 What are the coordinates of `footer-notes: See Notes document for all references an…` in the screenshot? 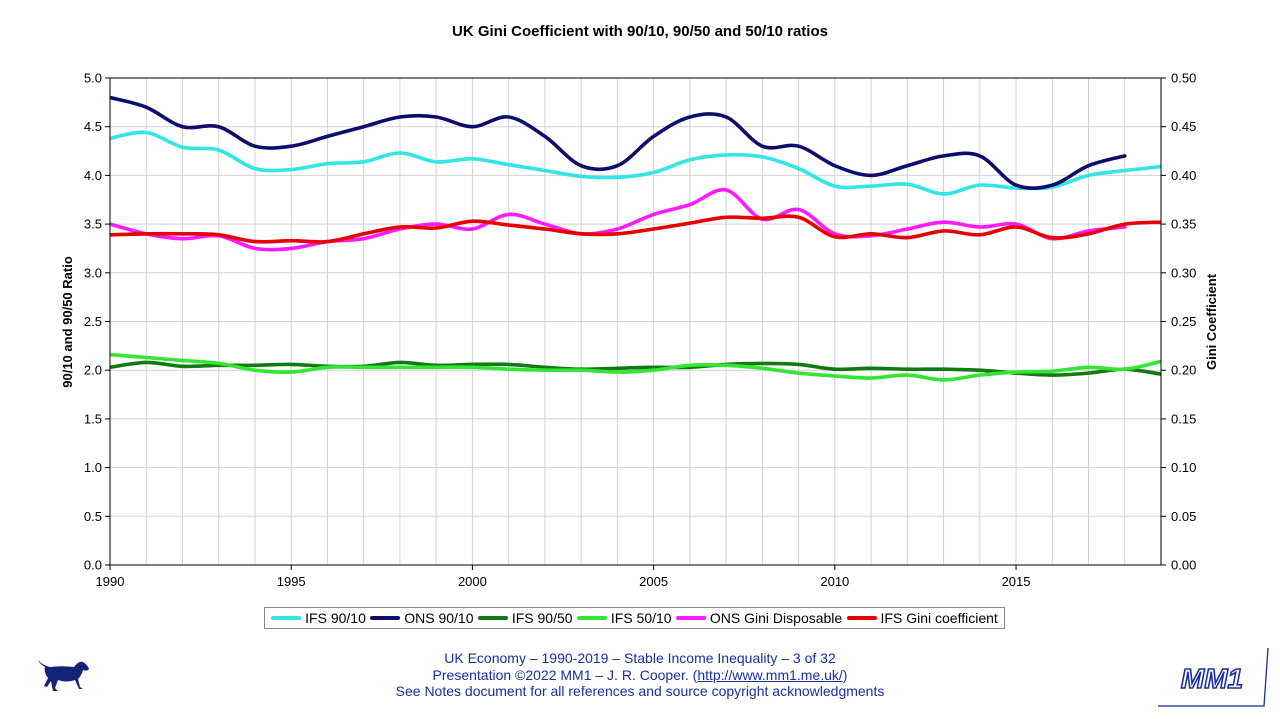 It's located at (640, 691).